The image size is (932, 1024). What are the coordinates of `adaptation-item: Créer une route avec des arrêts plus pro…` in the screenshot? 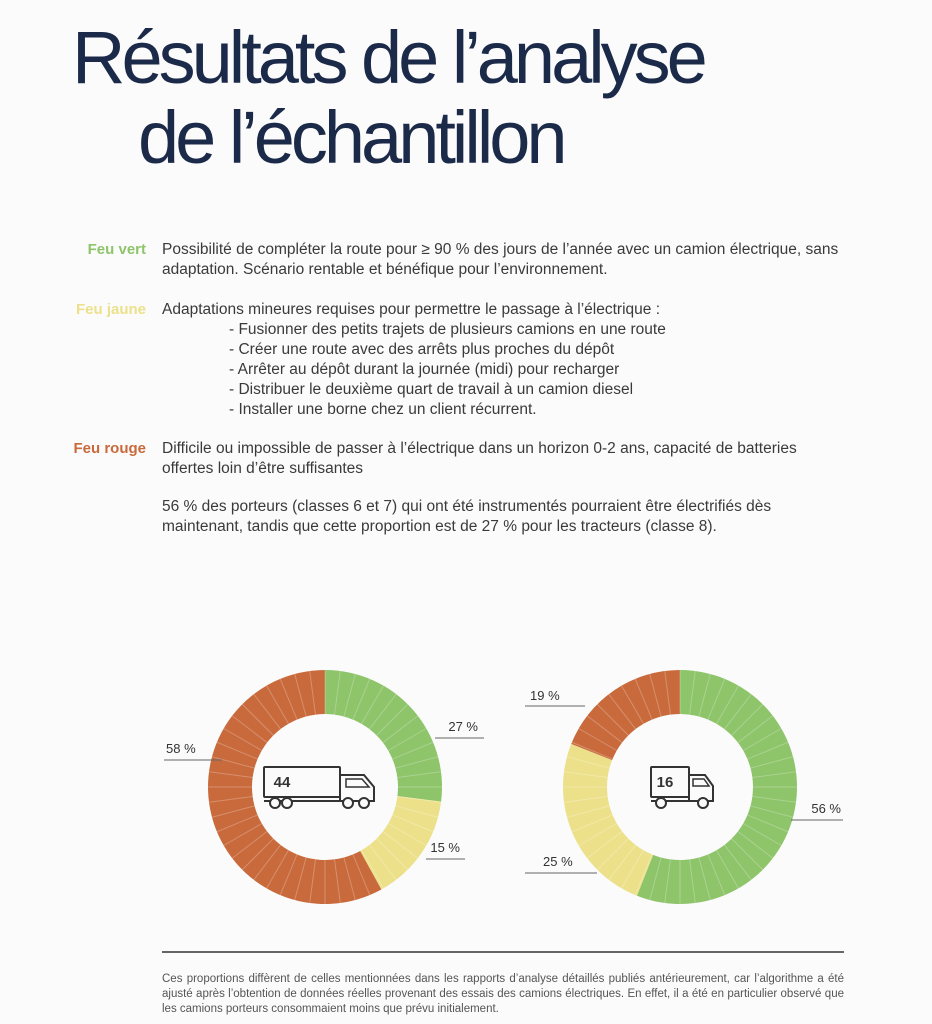 It's located at (540, 350).